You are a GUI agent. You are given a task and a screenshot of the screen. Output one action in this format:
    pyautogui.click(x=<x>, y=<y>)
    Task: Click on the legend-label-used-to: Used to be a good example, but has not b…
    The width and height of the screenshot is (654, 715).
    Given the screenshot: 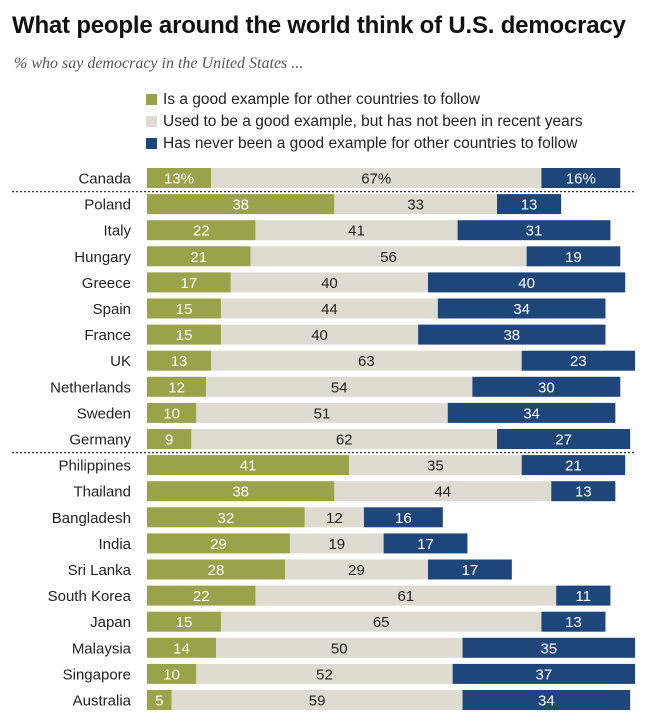 What is the action you would take?
    pyautogui.click(x=373, y=121)
    